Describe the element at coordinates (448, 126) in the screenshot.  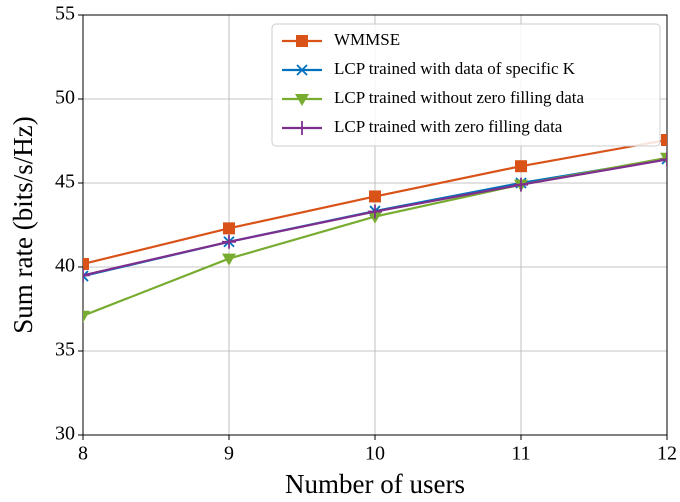
I see `legend-label: LCP trained with zero filling data` at that location.